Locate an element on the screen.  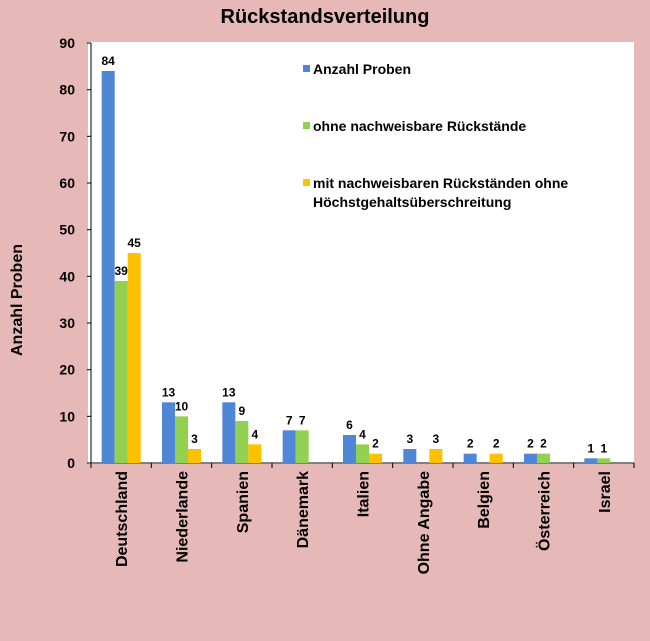
x-tick-label: Niederlande is located at coordinates (183, 517).